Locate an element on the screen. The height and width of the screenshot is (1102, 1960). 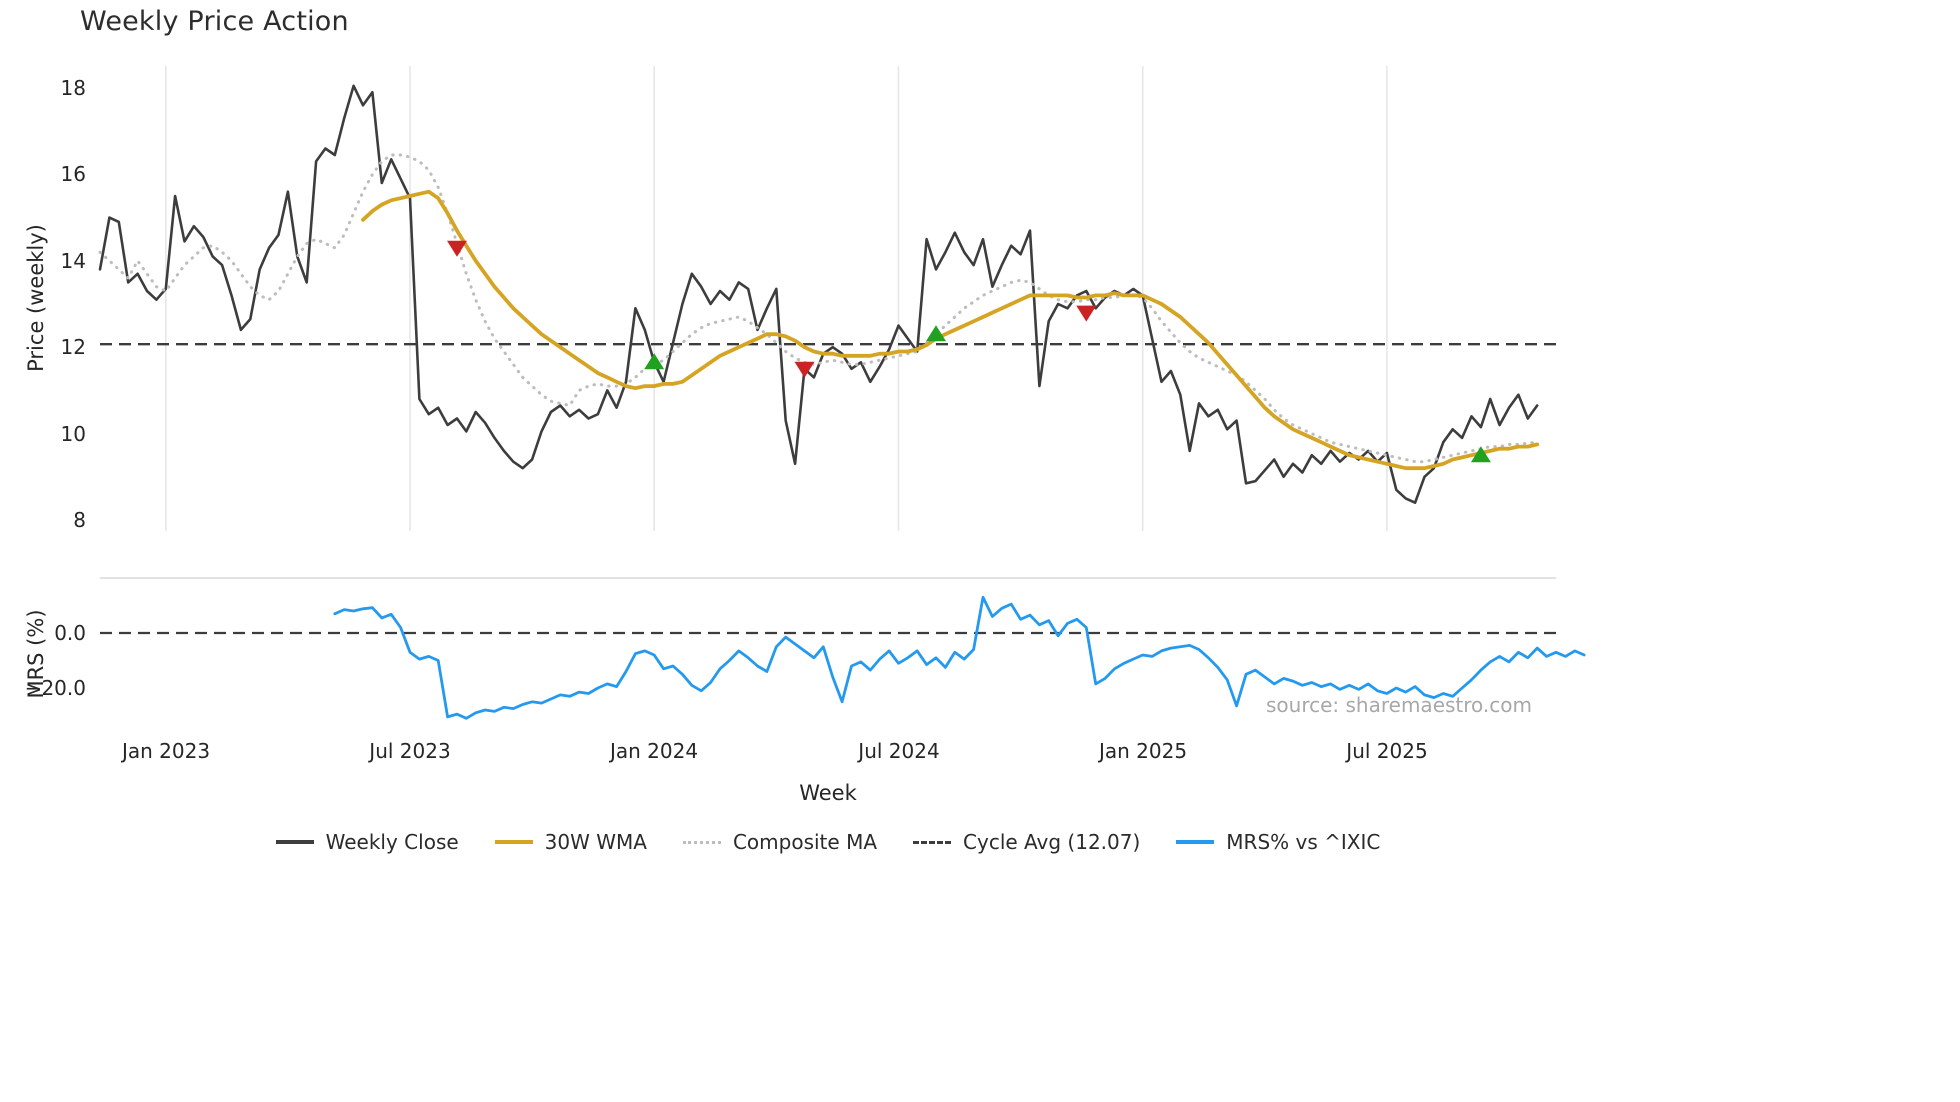
cycle-avg-line-sample is located at coordinates (932, 842).